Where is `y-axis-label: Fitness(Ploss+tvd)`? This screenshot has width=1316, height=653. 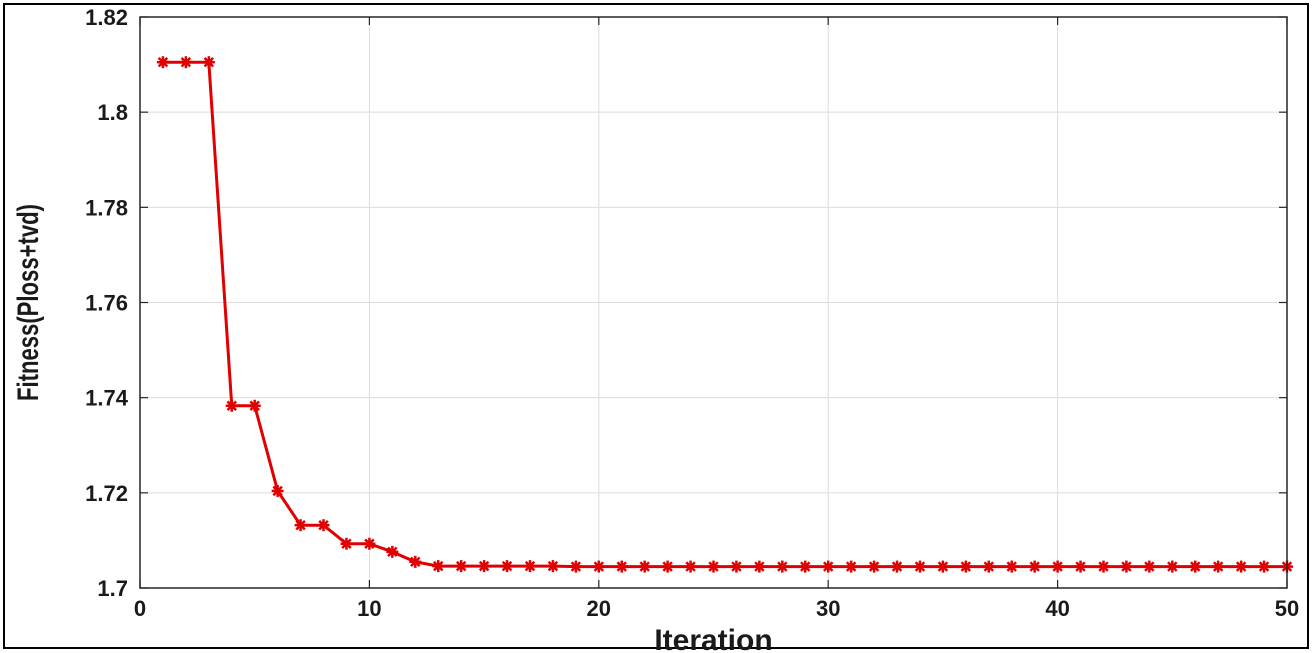 y-axis-label: Fitness(Ploss+tvd) is located at coordinates (28, 302).